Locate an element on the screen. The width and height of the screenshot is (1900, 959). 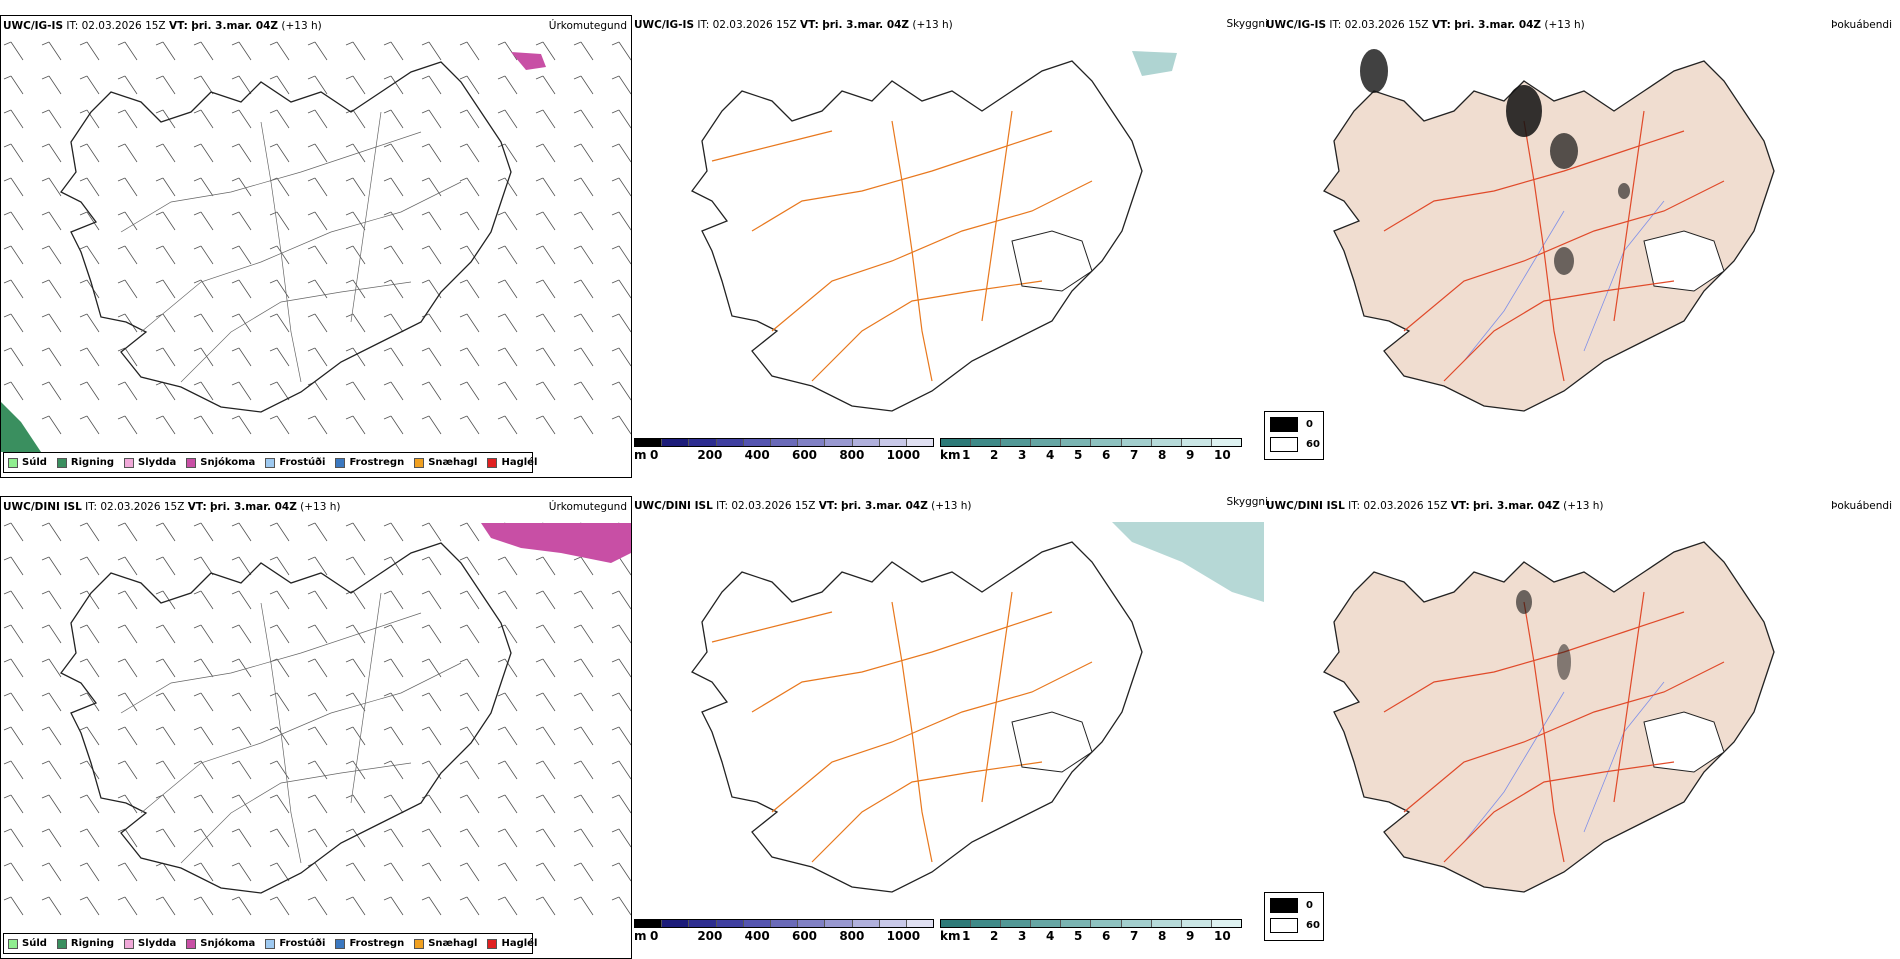
legend-label: Haglél is located at coordinates (519, 462).